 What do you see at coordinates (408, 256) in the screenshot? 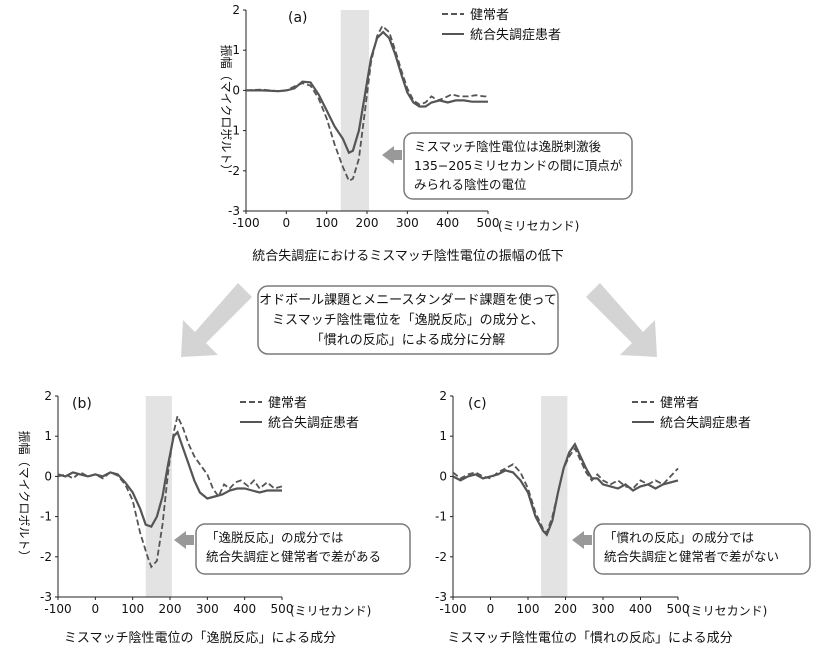
I see `panel-caption: 統合失調症におけるミスマッチ陰性電位の振幅の低下` at bounding box center [408, 256].